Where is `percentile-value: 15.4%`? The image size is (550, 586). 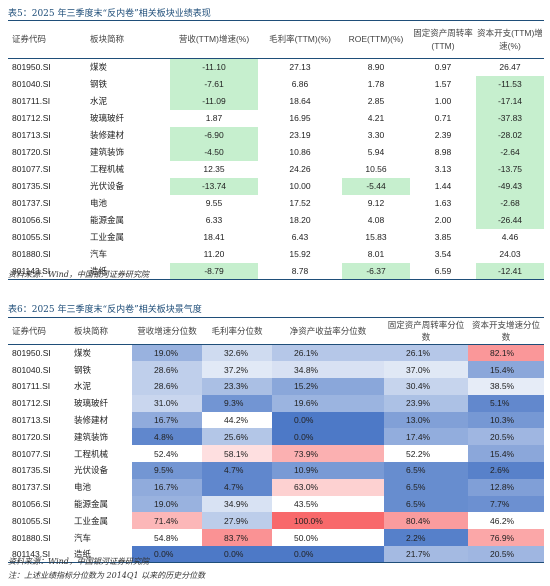
percentile-value: 15.4% is located at coordinates (506, 370).